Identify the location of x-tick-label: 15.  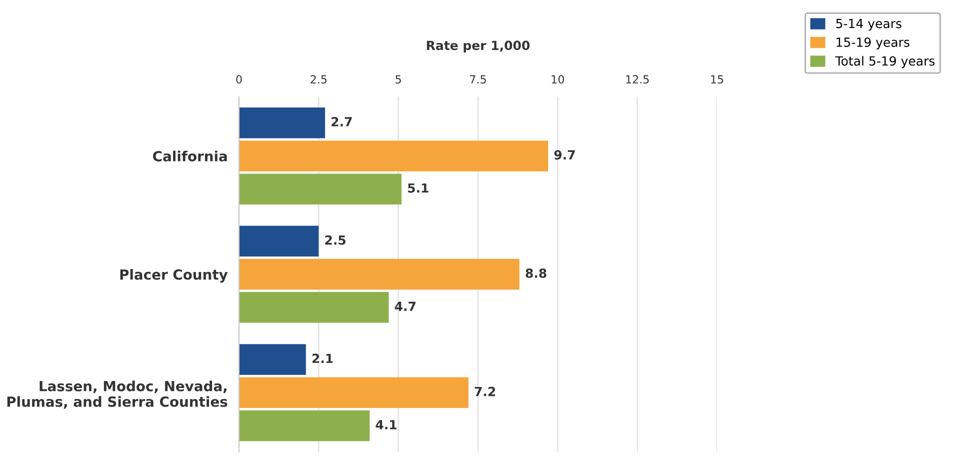
(717, 79).